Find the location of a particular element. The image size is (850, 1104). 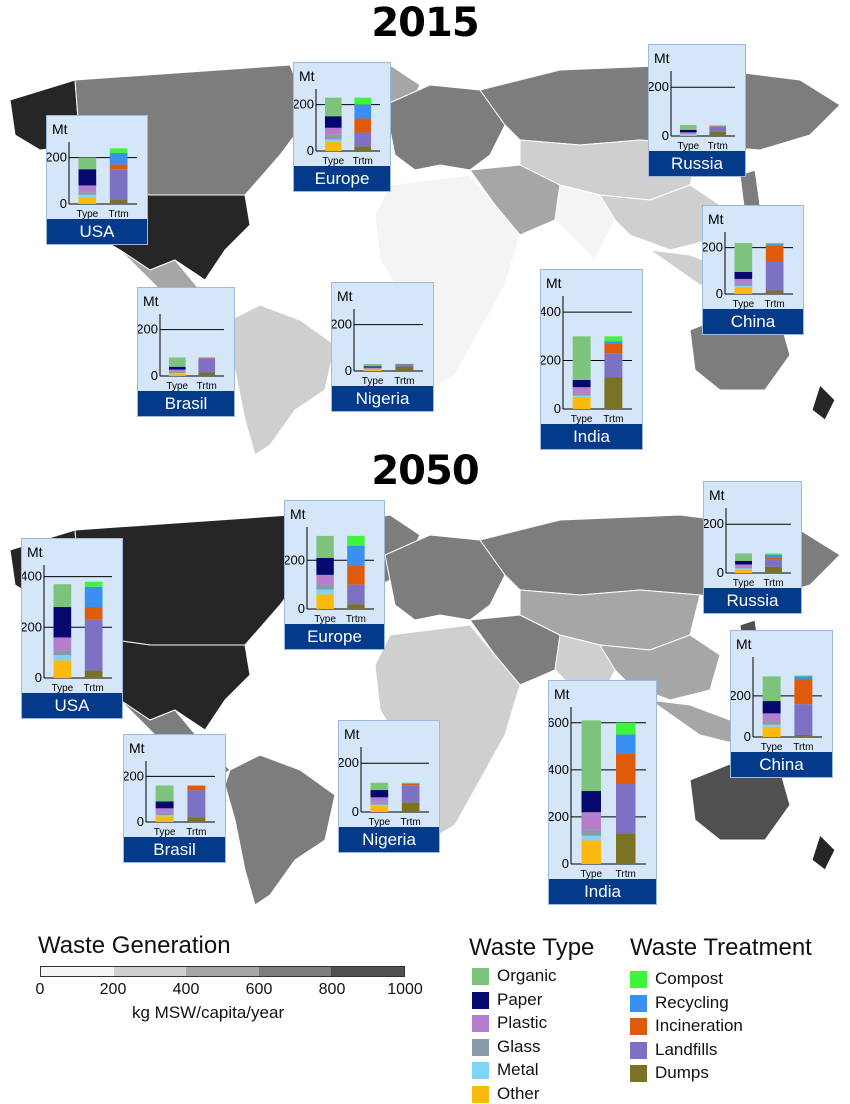

legend-label-paper: Paper is located at coordinates (520, 999).